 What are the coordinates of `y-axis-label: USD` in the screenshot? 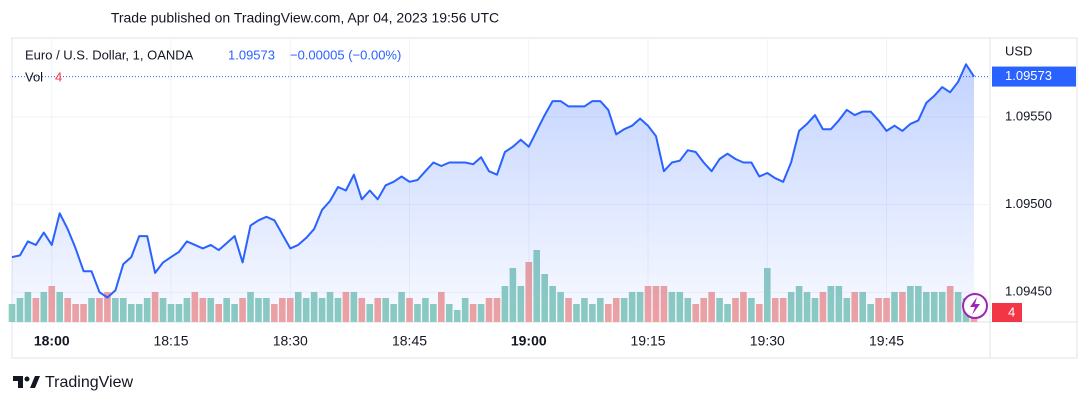 It's located at (1018, 50).